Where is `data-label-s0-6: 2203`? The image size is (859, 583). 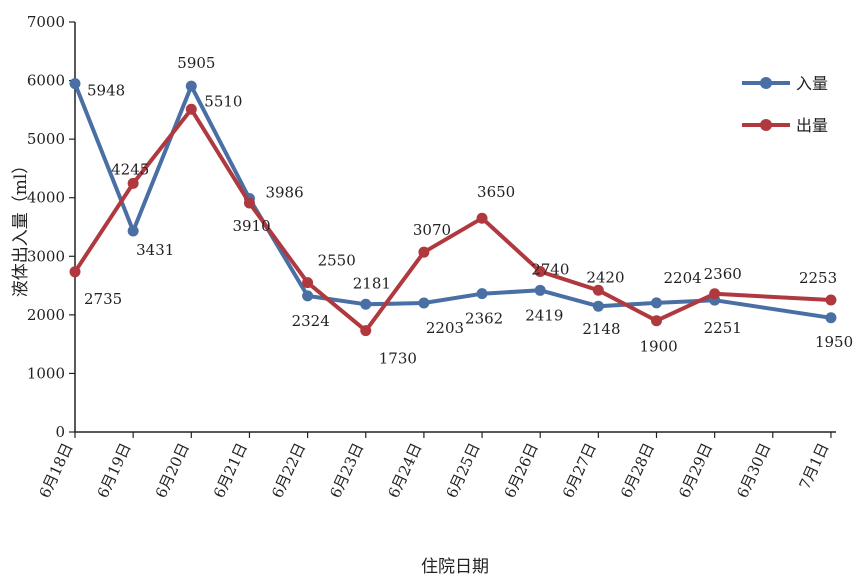
data-label-s0-6: 2203 is located at coordinates (445, 328).